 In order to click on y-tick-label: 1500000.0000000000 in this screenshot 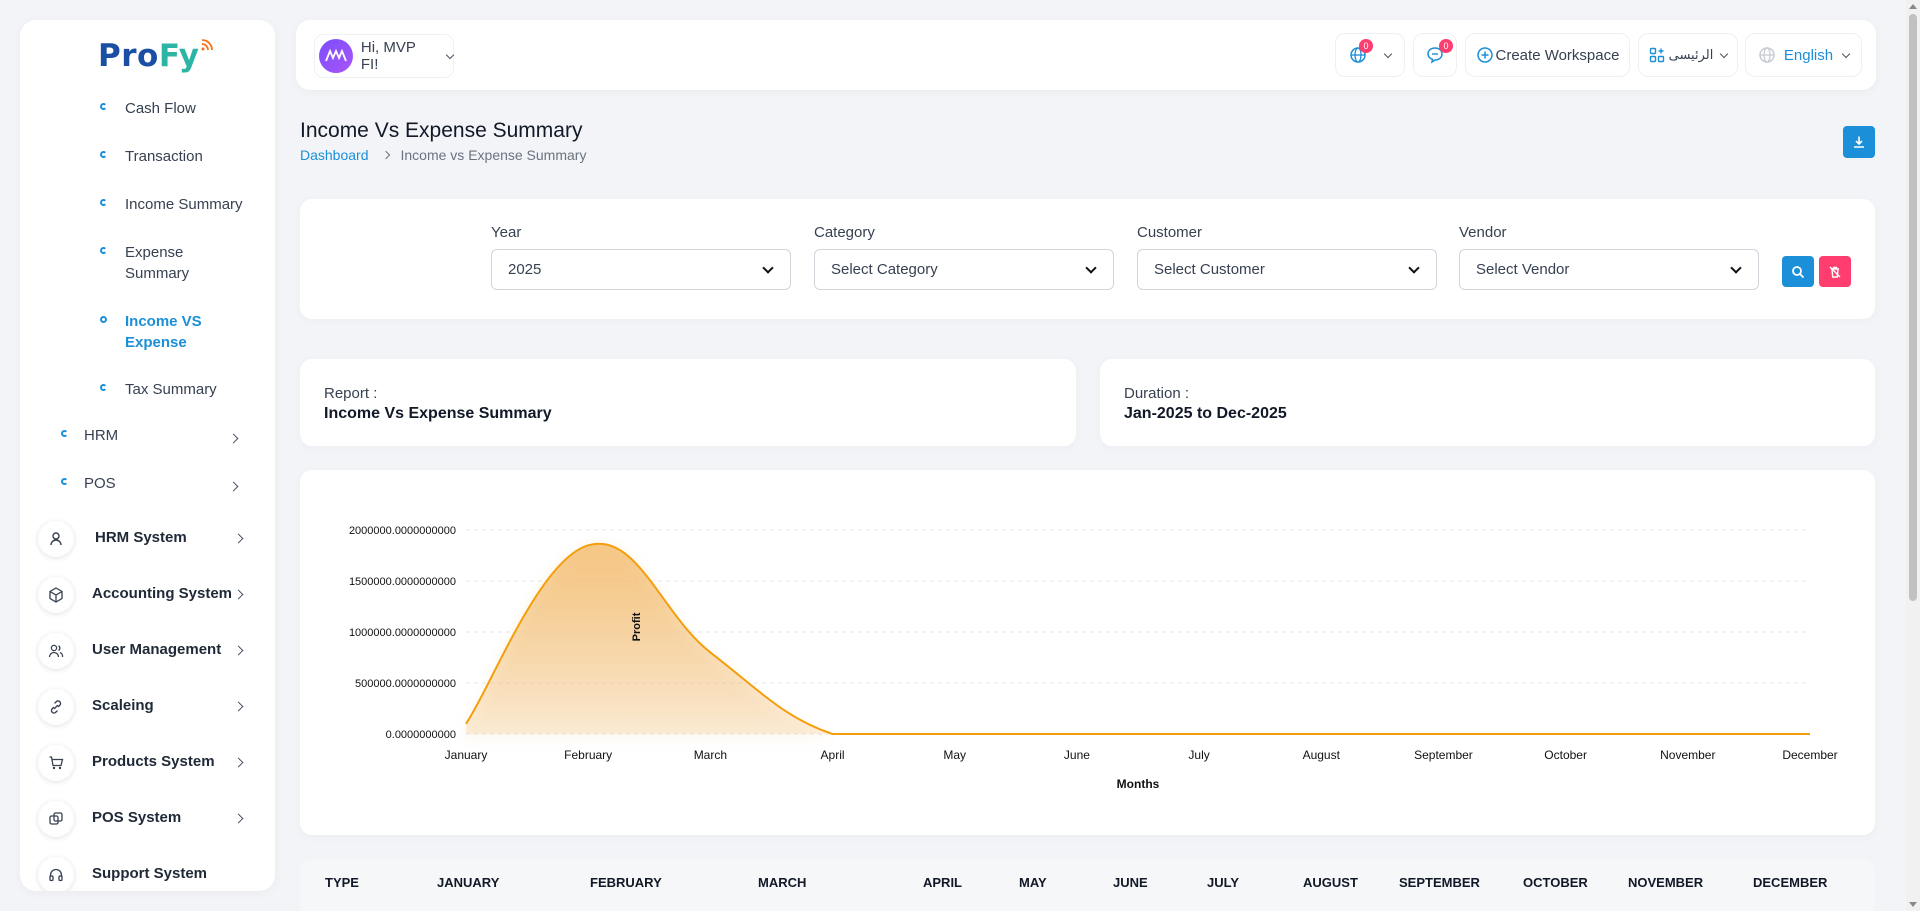, I will do `click(402, 582)`.